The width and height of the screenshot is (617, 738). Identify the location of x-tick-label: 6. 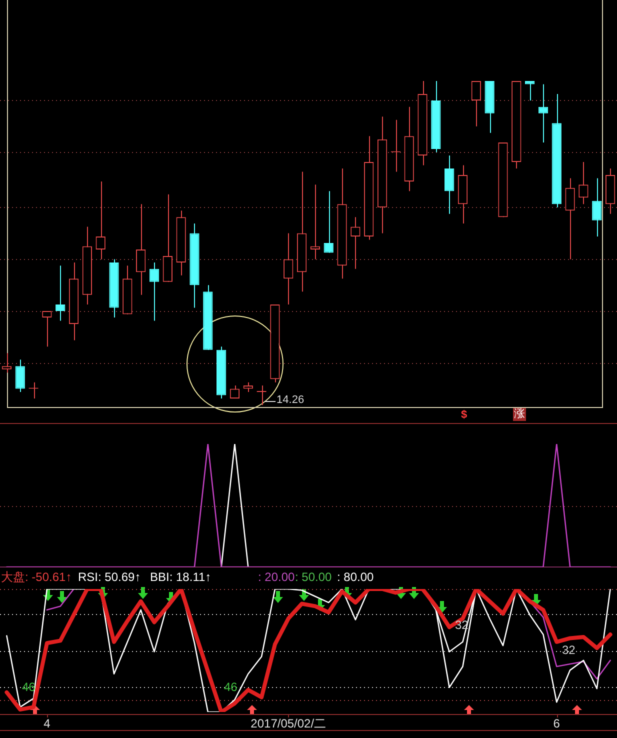
(556, 723).